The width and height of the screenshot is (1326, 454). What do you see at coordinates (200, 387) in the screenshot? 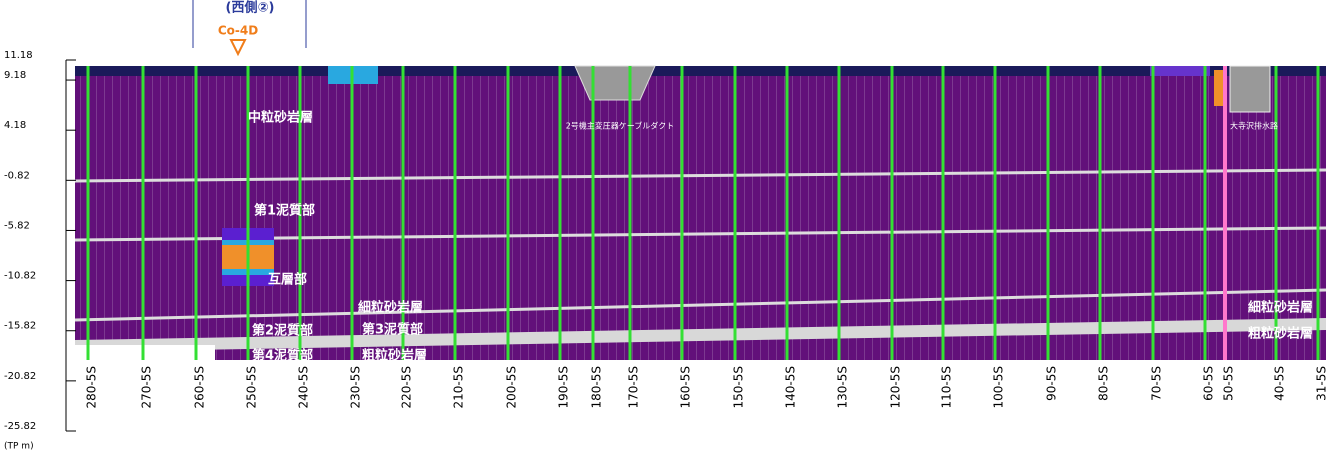
I see `section-label: 260-5S` at bounding box center [200, 387].